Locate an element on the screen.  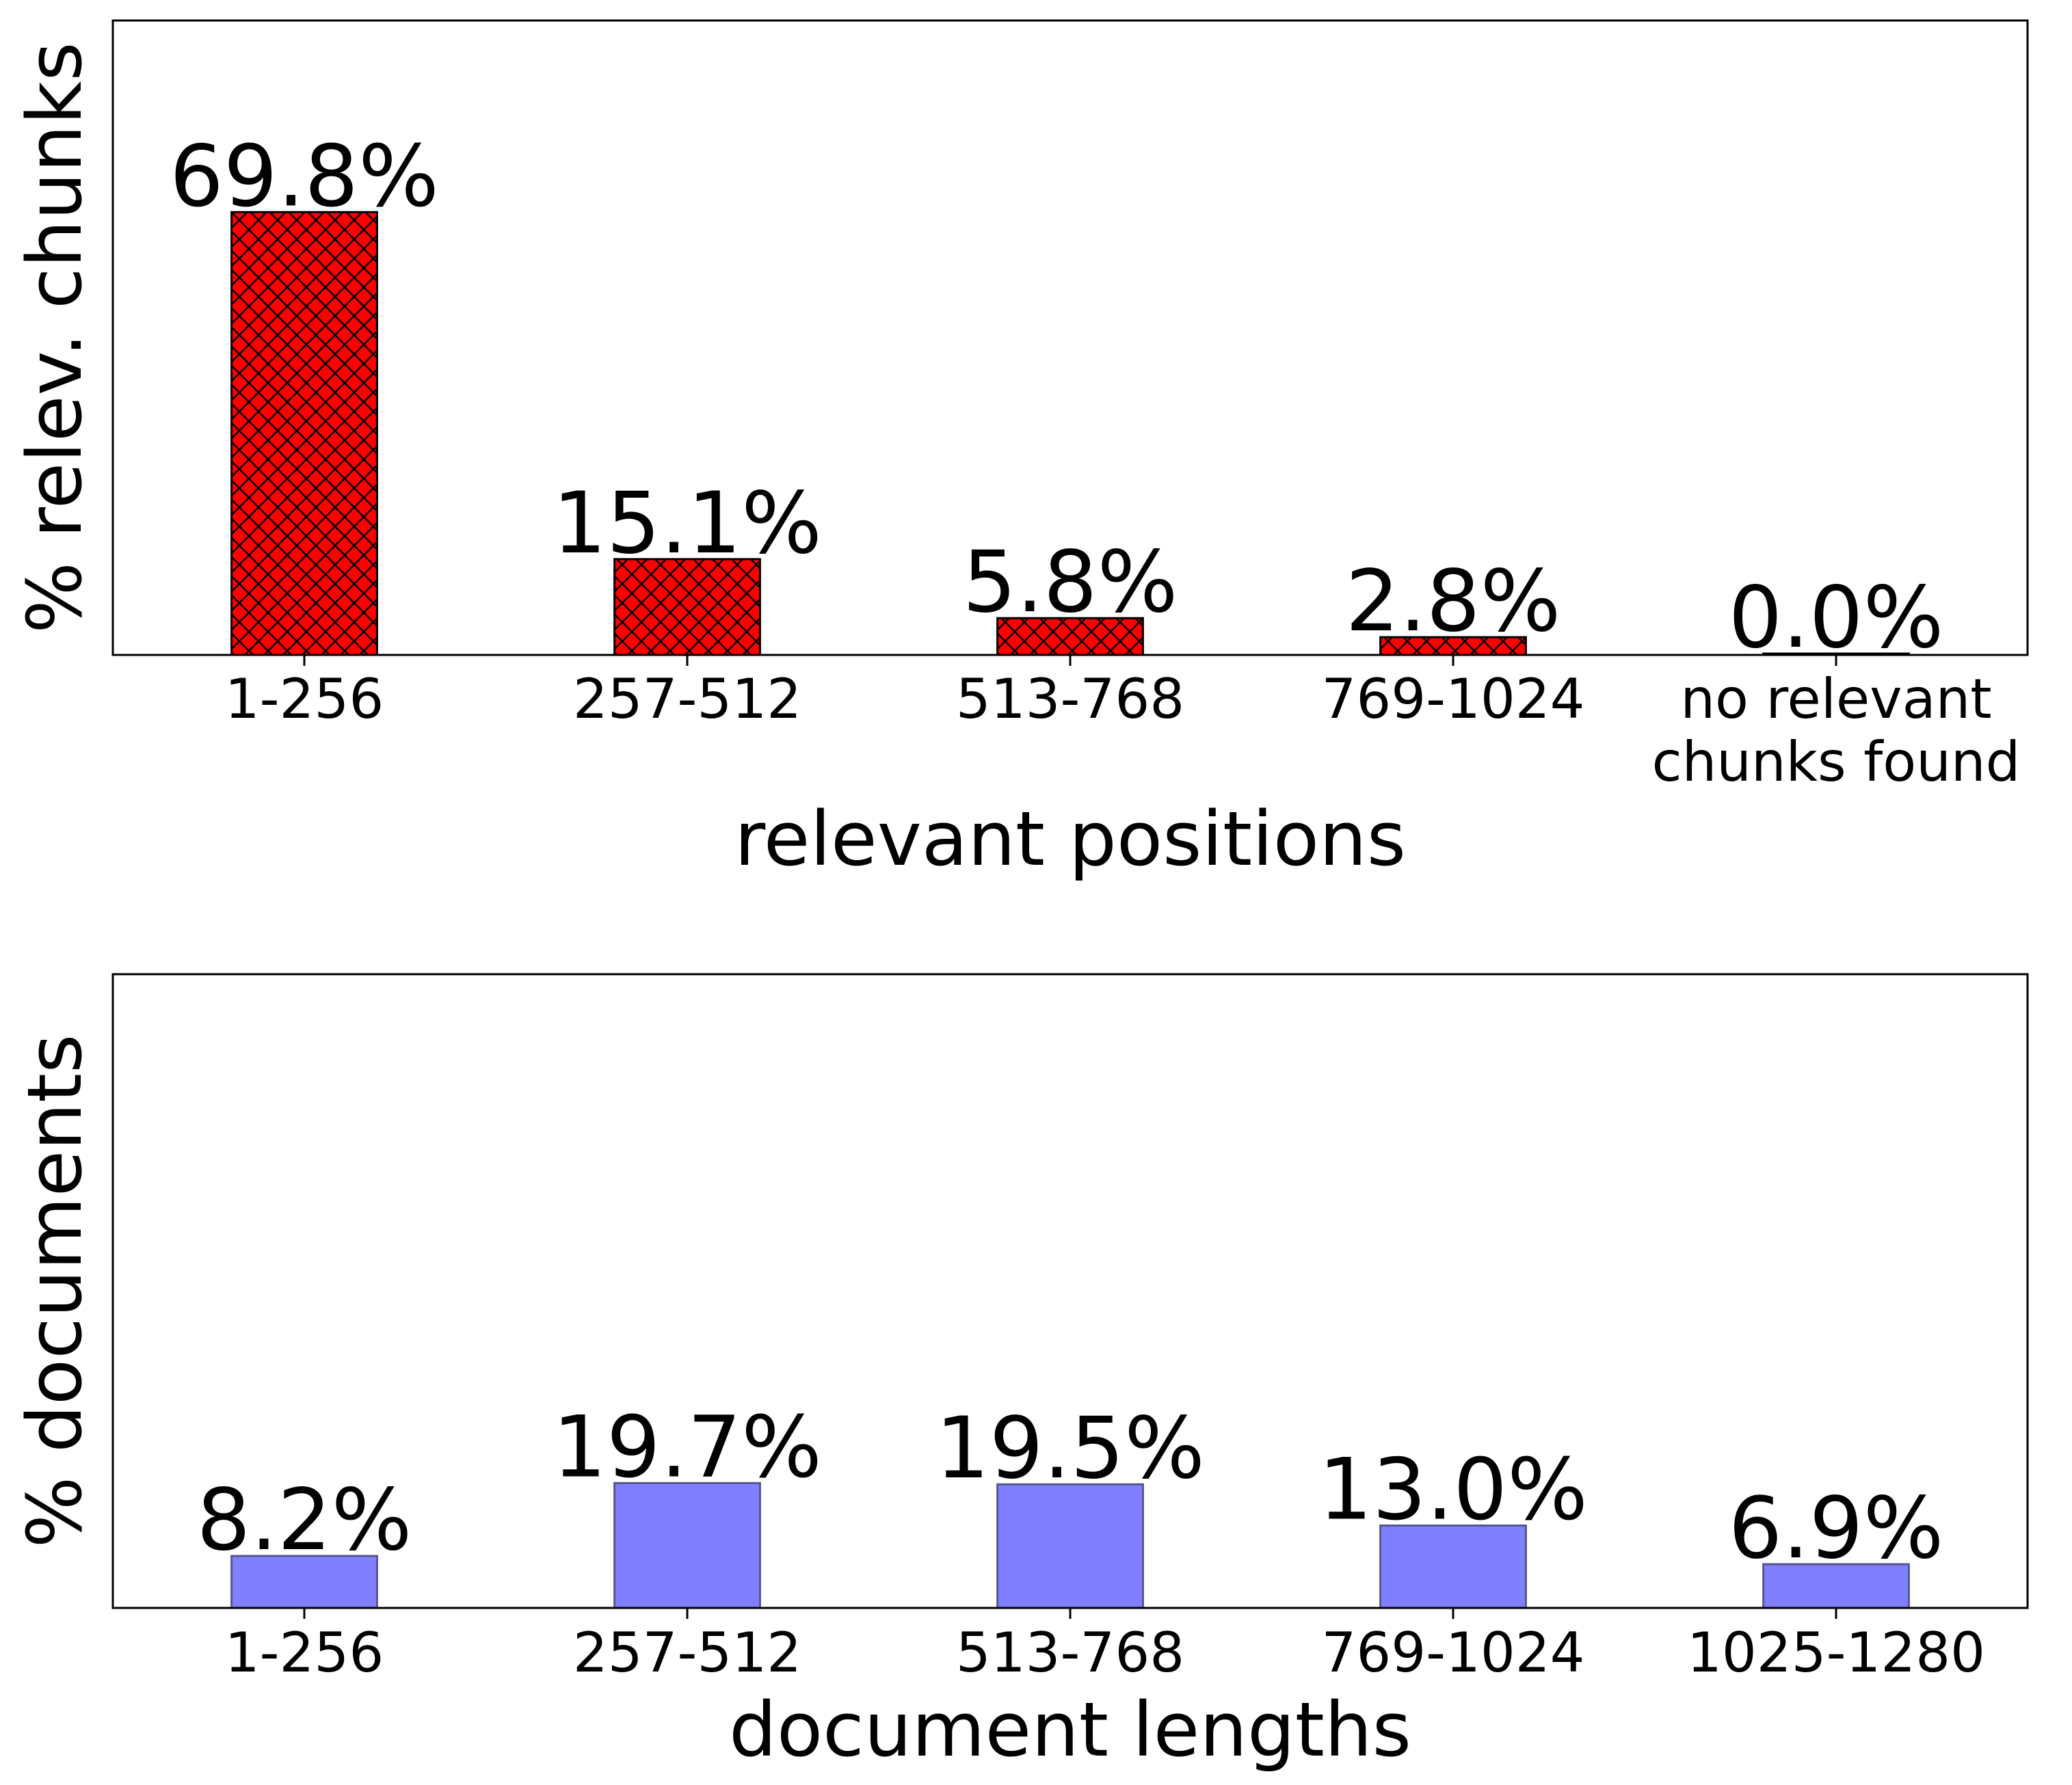
value-label-5: 0.0% is located at coordinates (1835, 618).